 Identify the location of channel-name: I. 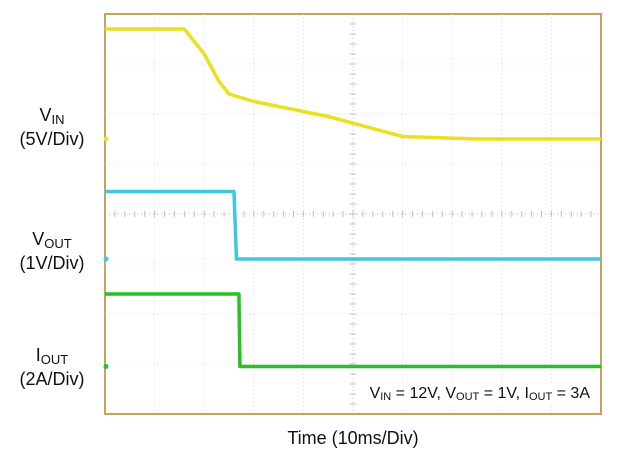
(38, 355).